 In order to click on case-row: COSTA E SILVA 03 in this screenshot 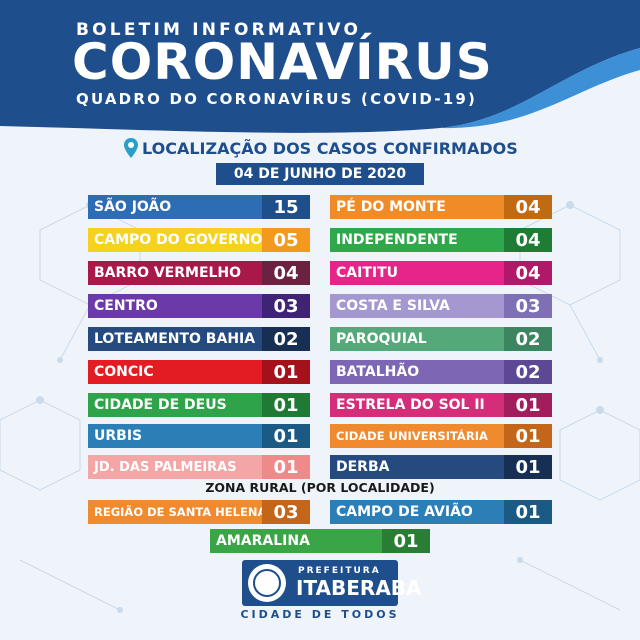, I will do `click(441, 306)`.